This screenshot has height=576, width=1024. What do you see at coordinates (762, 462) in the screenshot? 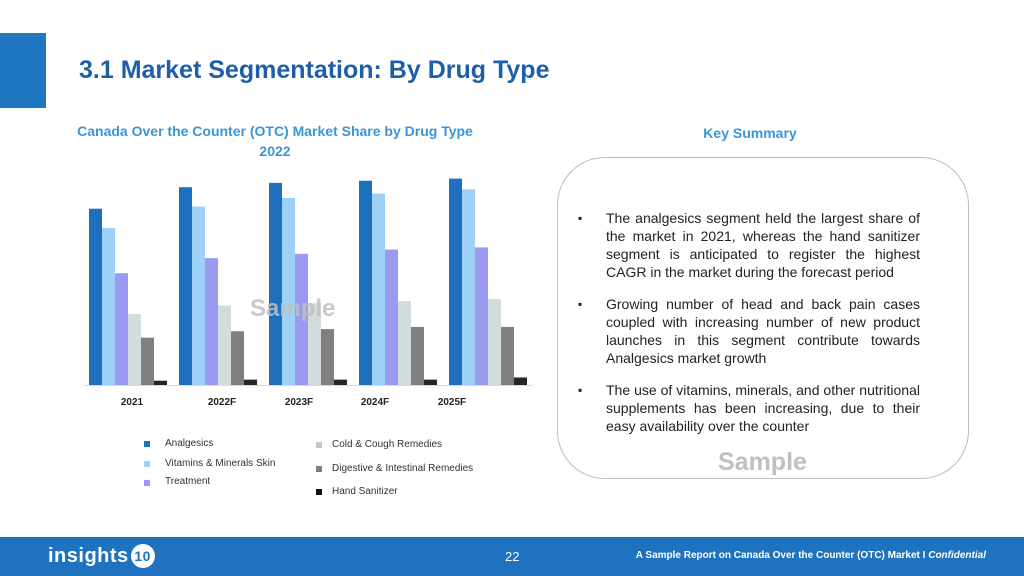
I see `summary-watermark: Sample` at bounding box center [762, 462].